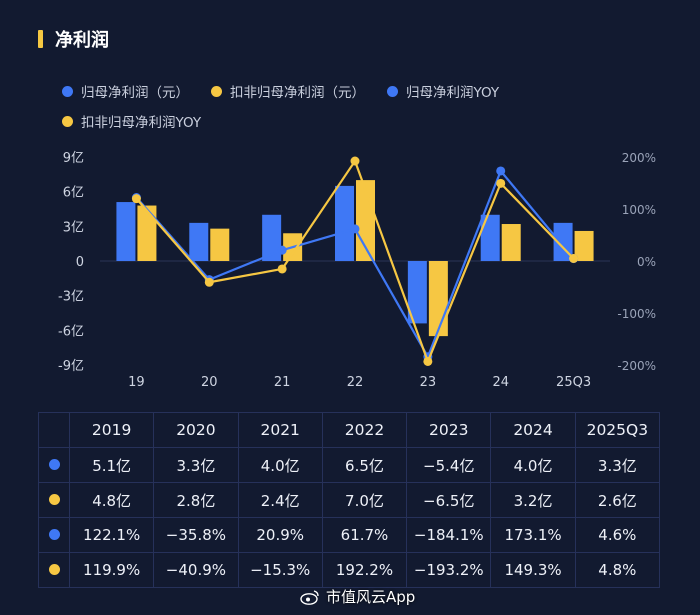 This screenshot has height=615, width=700. I want to click on watermark: 市值风云App, so click(357, 596).